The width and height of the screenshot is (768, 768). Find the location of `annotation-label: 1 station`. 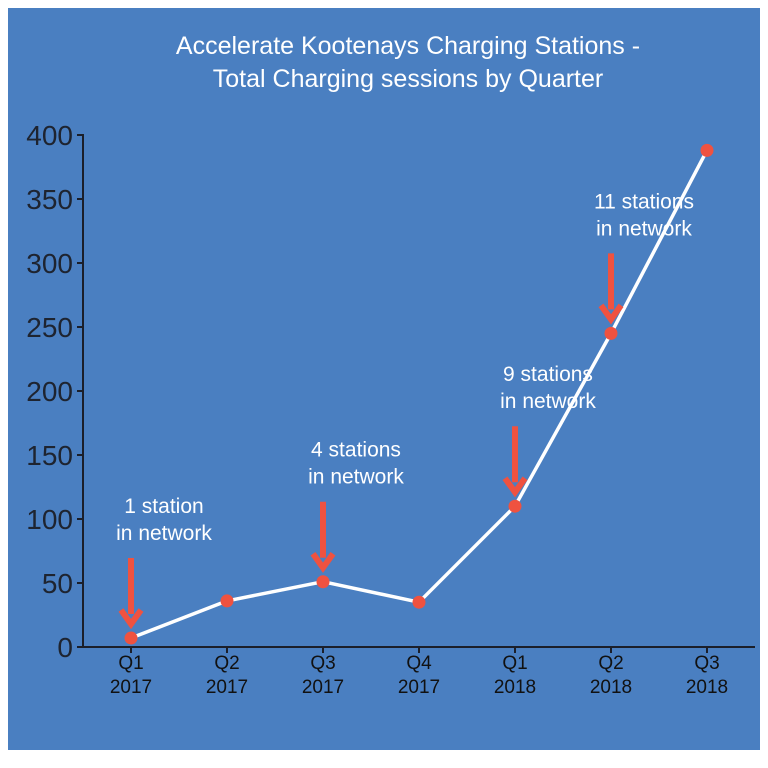

annotation-label: 1 station is located at coordinates (163, 506).